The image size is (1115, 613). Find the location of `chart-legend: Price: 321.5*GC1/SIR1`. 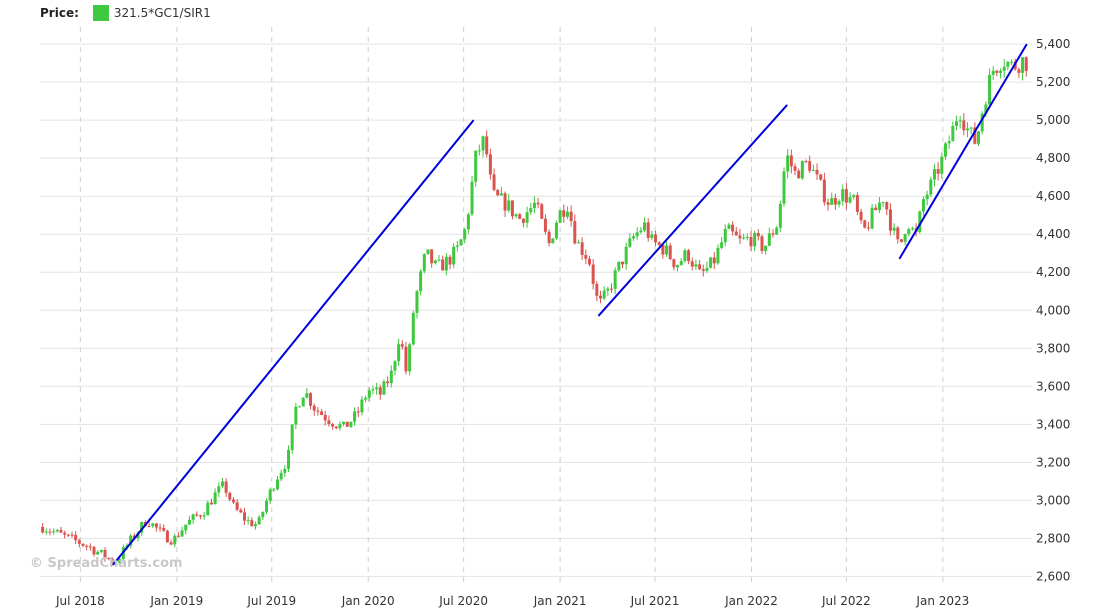

chart-legend: Price: 321.5*GC1/SIR1 is located at coordinates (125, 13).